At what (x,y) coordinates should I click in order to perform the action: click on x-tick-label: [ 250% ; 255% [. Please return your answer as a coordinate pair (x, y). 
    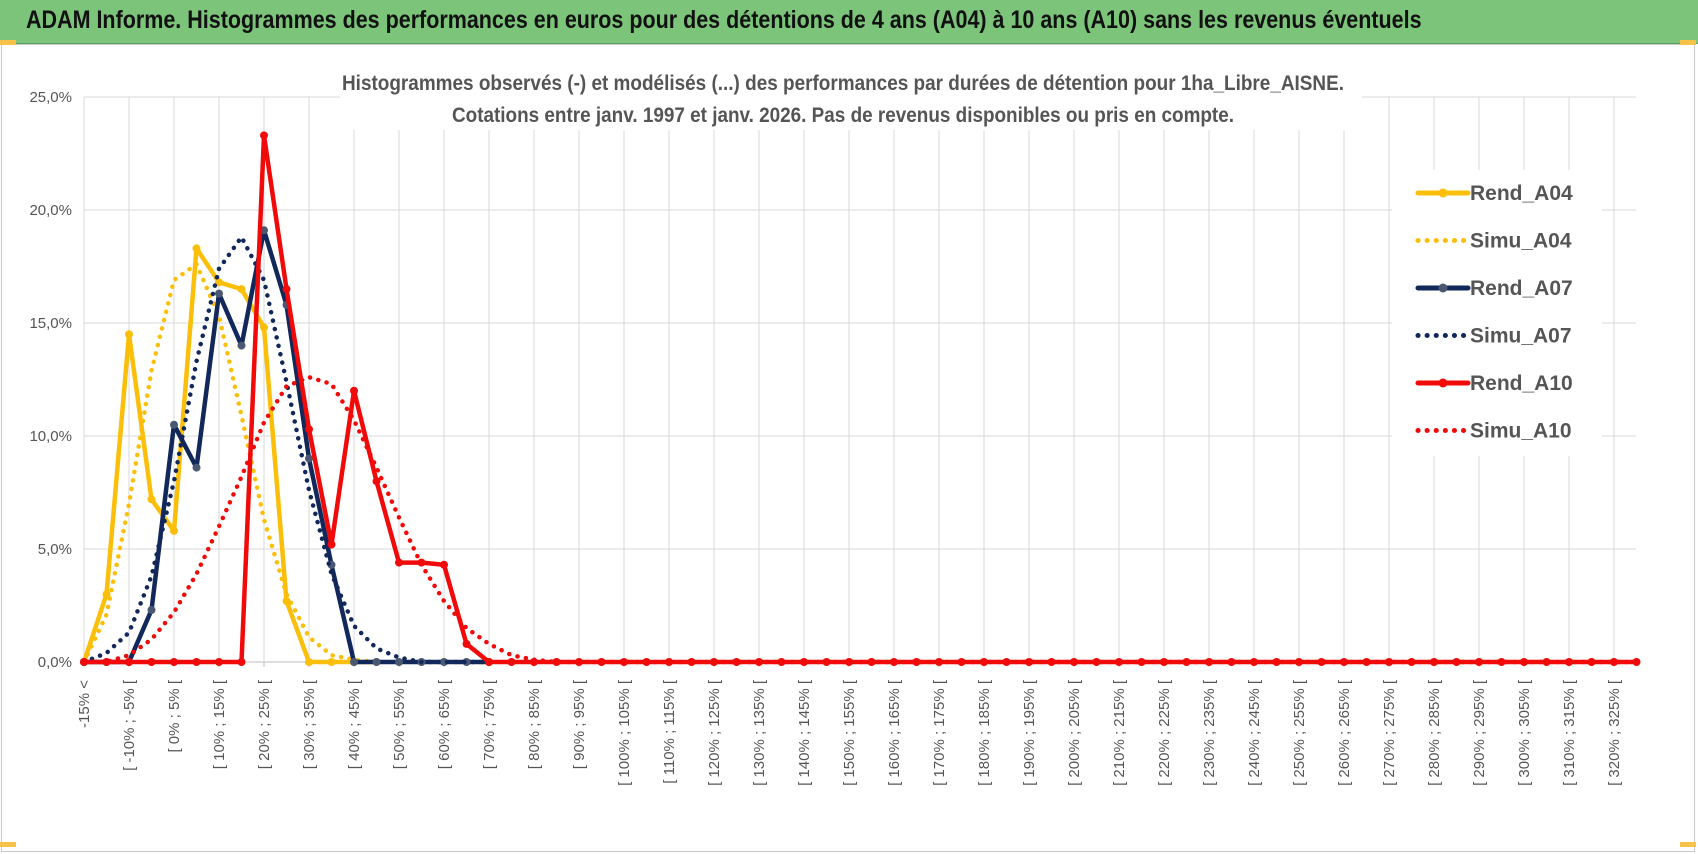
    Looking at the image, I should click on (1299, 732).